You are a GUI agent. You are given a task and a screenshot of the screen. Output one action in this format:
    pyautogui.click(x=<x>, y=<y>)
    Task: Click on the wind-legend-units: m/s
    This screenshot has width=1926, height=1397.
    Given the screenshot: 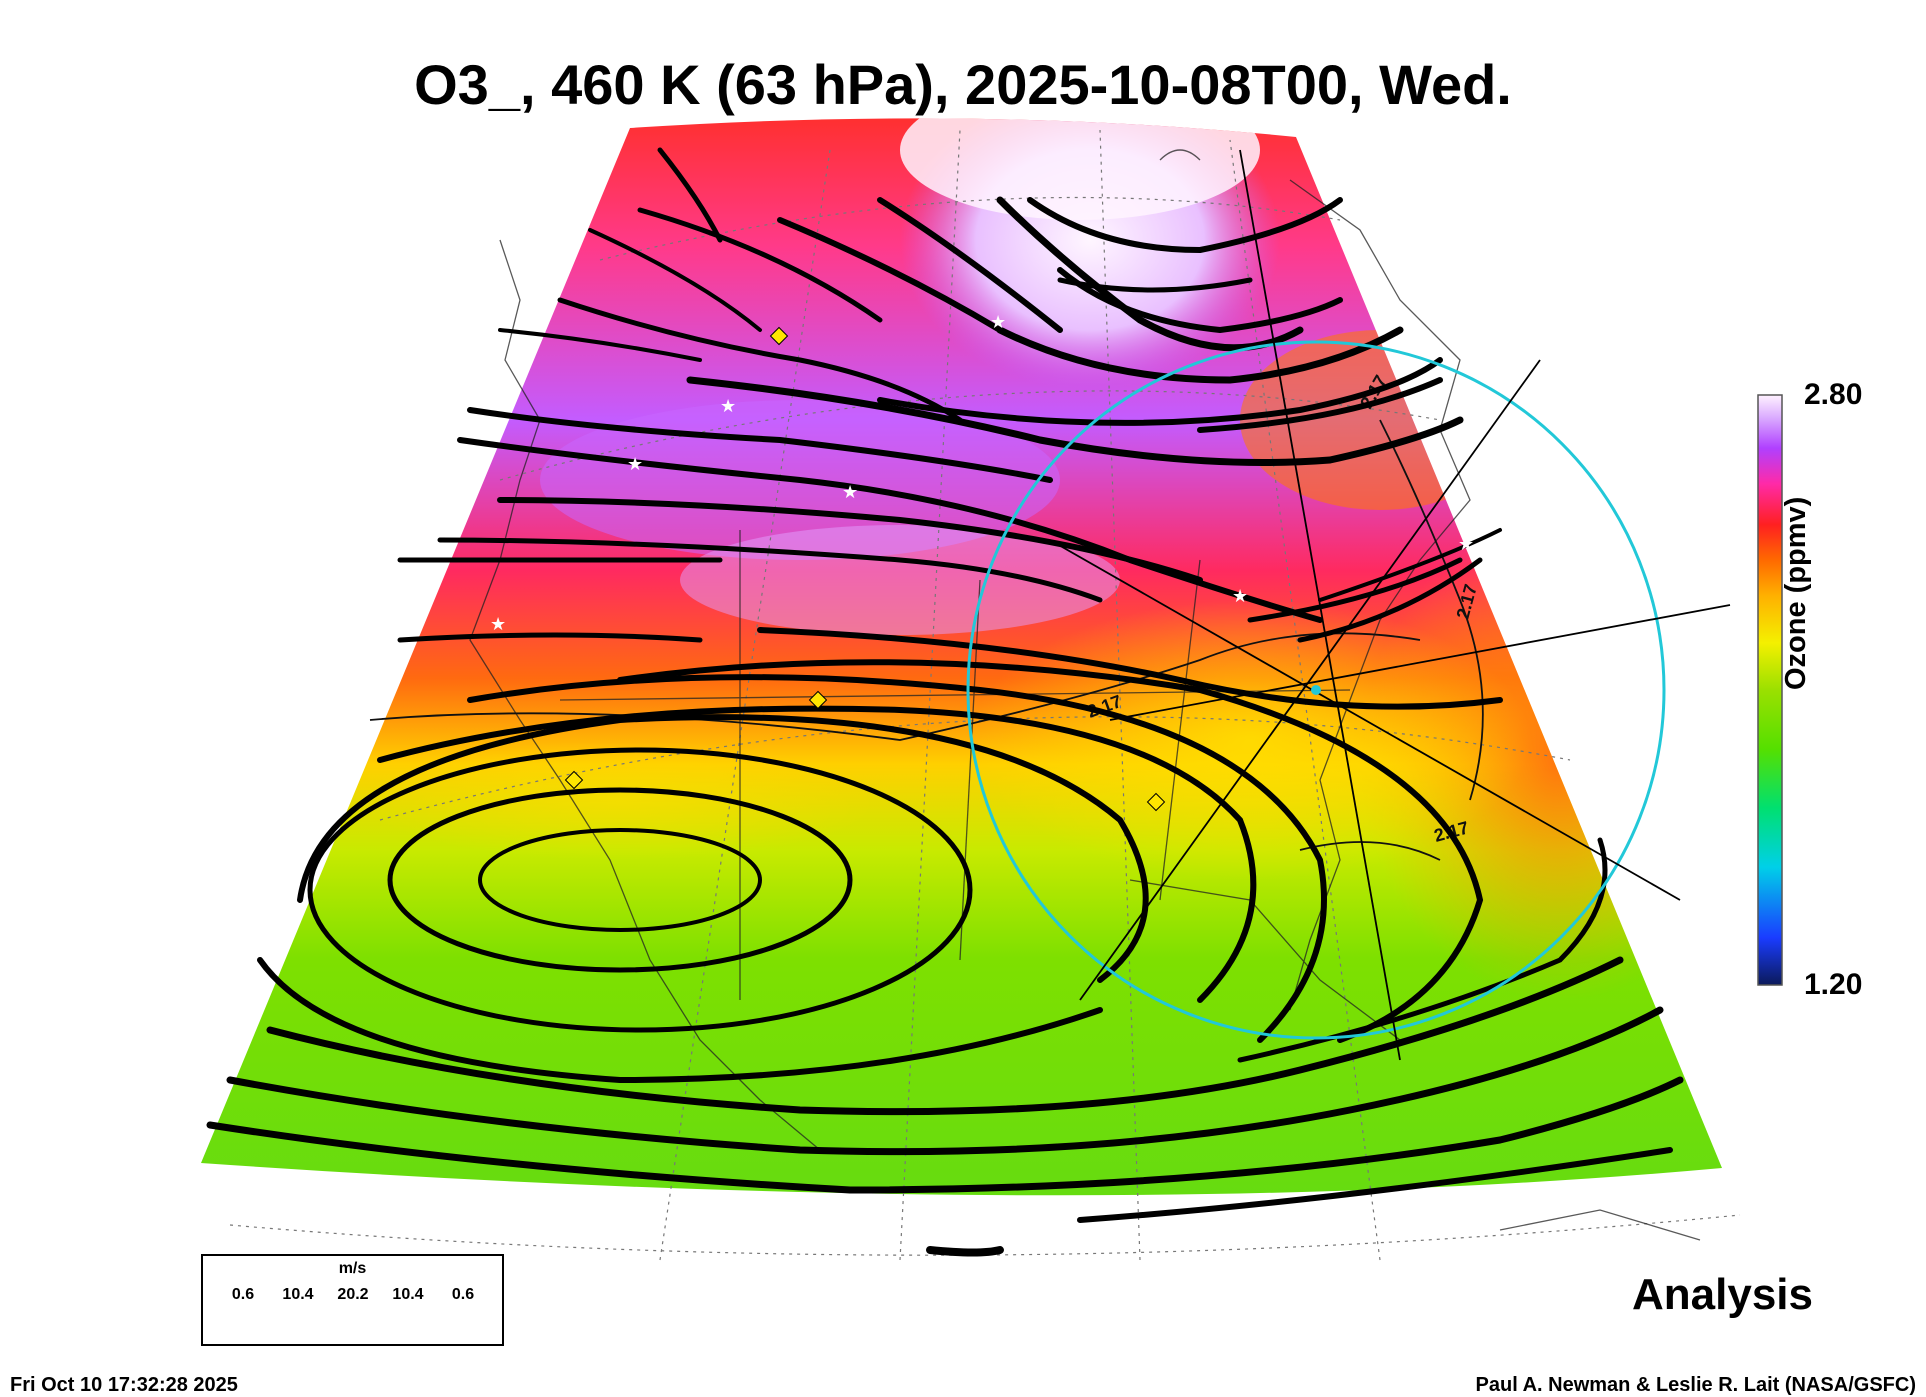 What is the action you would take?
    pyautogui.click(x=352, y=1268)
    